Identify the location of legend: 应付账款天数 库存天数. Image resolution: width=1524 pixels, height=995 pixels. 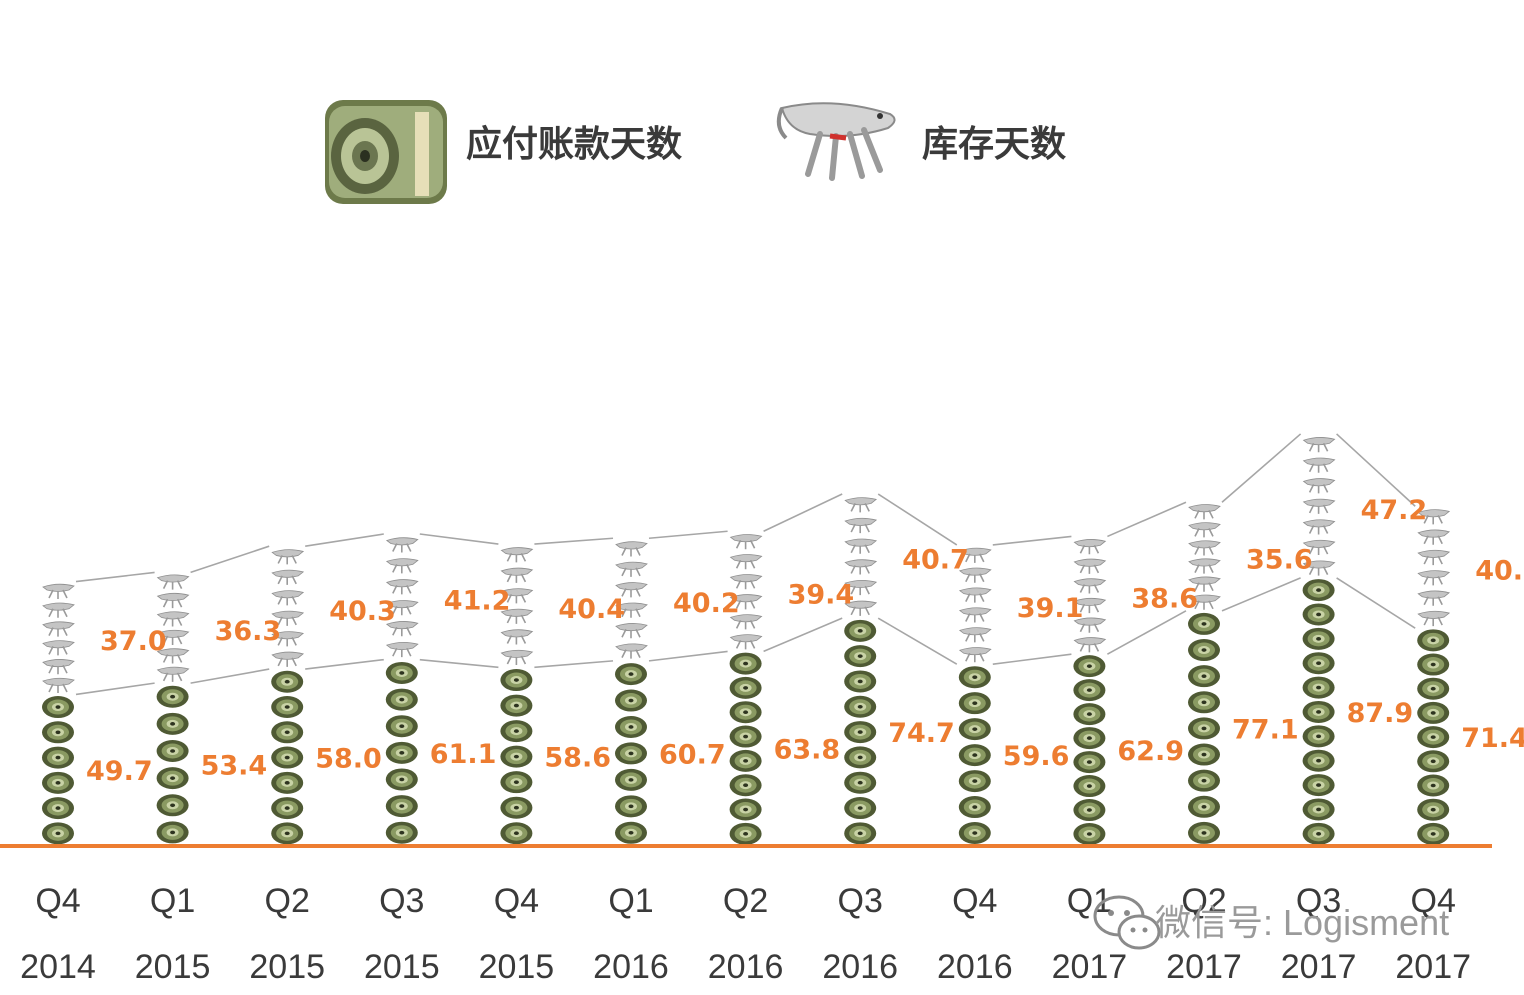
(695, 152).